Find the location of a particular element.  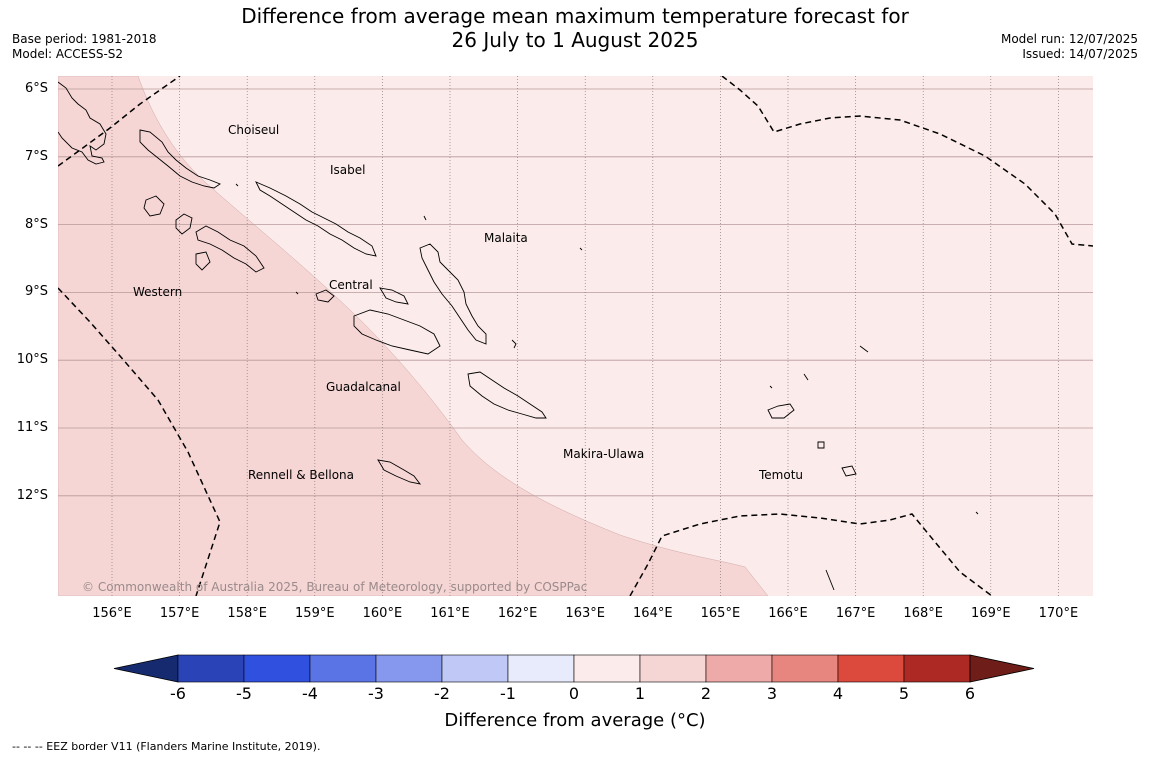

coast-isabel is located at coordinates (316, 219).